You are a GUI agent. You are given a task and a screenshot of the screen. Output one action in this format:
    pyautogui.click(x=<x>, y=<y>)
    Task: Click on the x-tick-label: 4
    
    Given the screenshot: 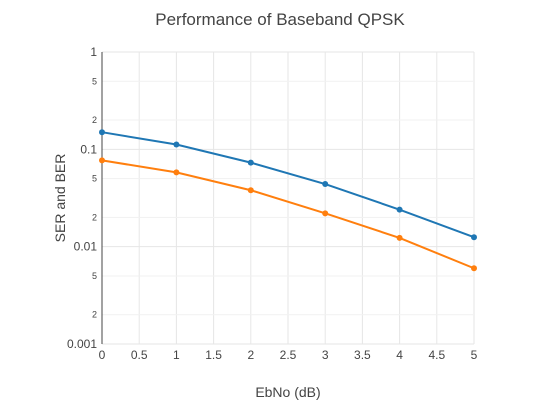 What is the action you would take?
    pyautogui.click(x=399, y=355)
    